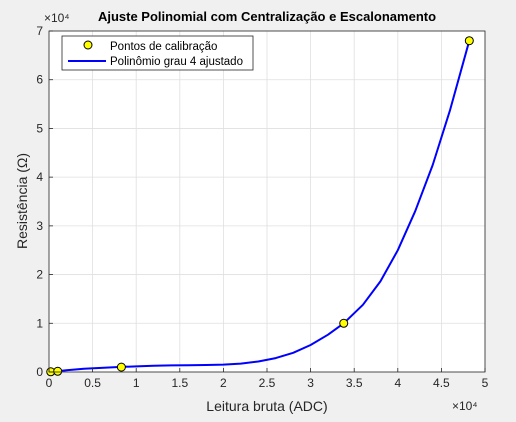 This screenshot has width=516, height=422. What do you see at coordinates (39, 323) in the screenshot?
I see `y-tick-label: 1` at bounding box center [39, 323].